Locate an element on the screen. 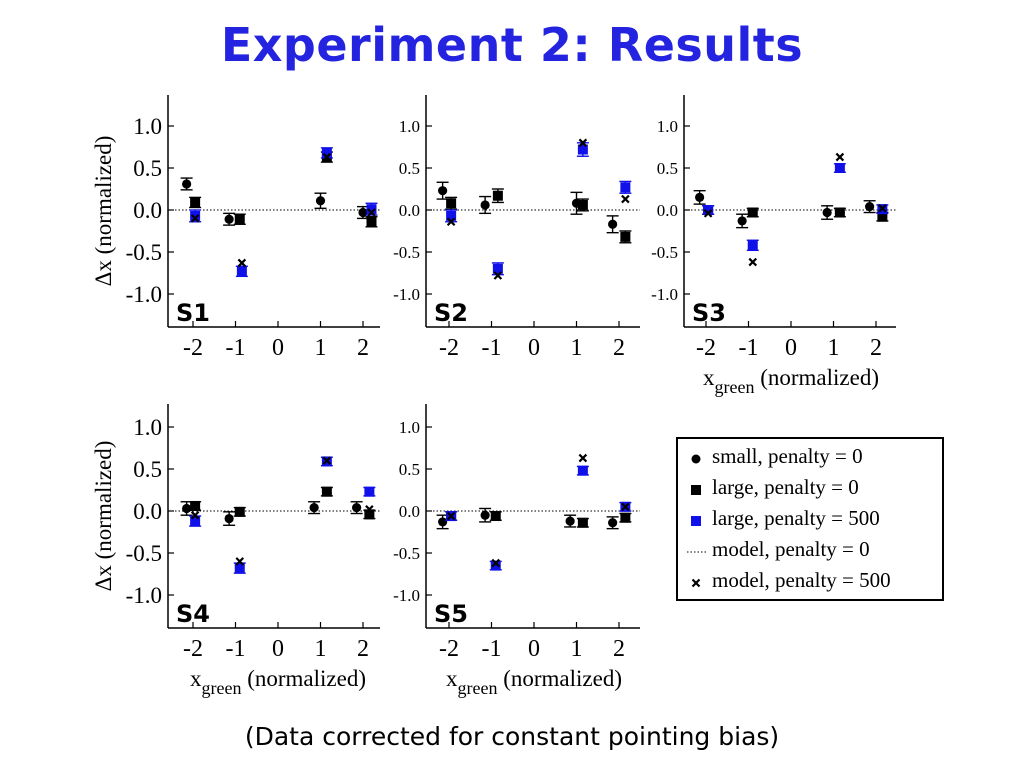 This screenshot has height=768, width=1024. legend-item: small, penalty = 0 is located at coordinates (810, 458).